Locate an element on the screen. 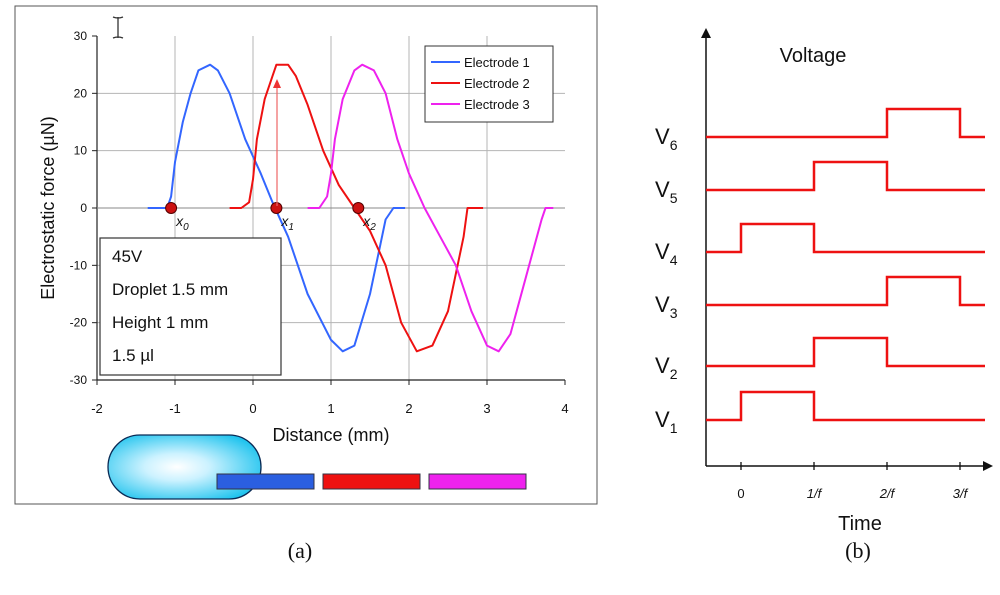 The width and height of the screenshot is (1000, 595). info-line-droplet: Droplet 1.5 mm is located at coordinates (170, 289).